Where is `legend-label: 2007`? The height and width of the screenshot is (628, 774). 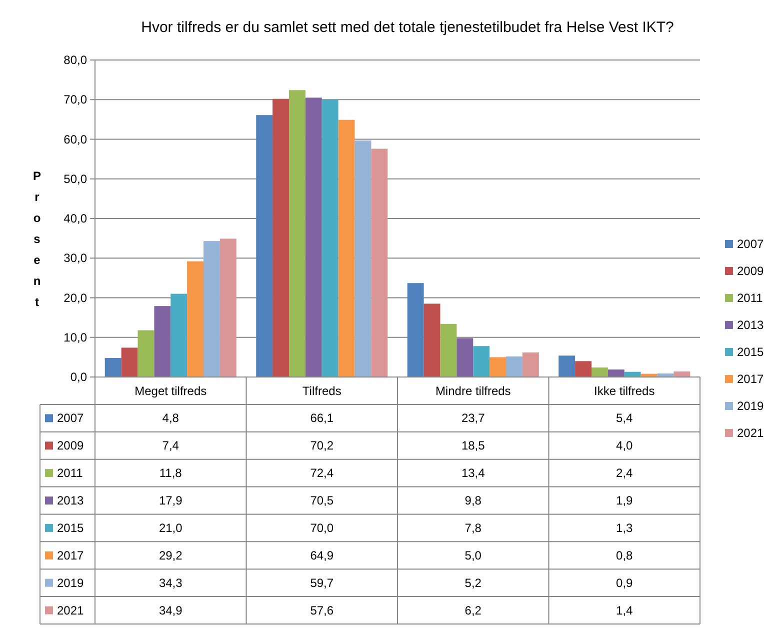
legend-label: 2007 is located at coordinates (70, 418).